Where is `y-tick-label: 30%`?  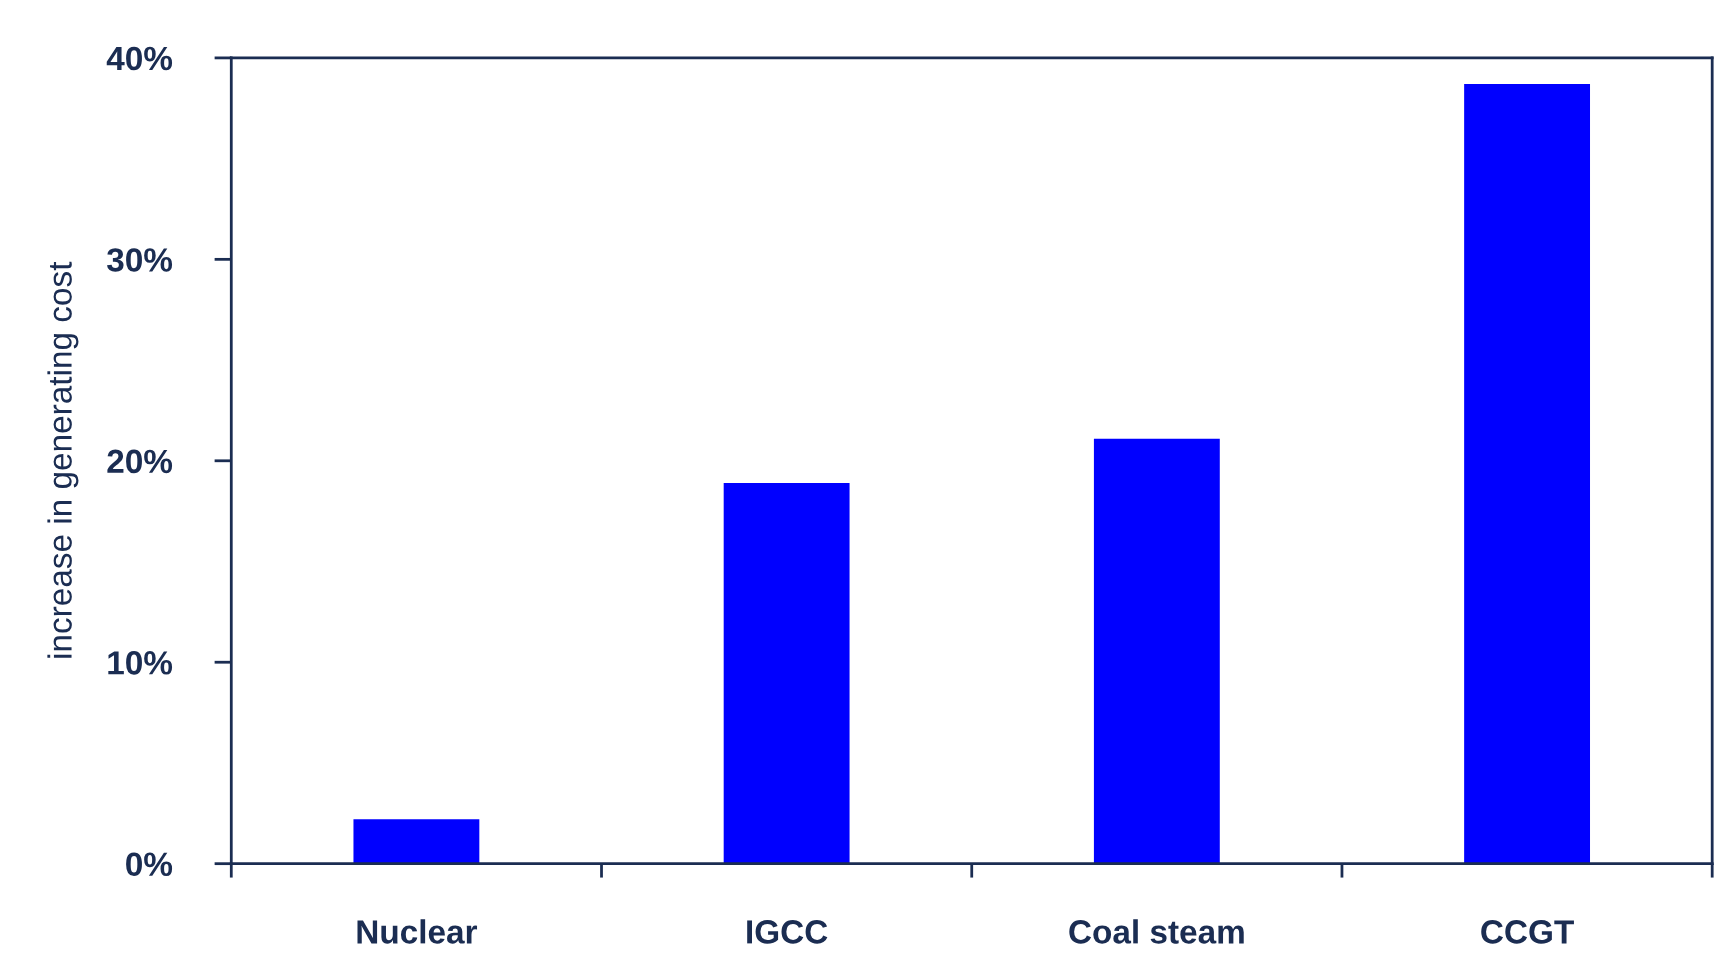
y-tick-label: 30% is located at coordinates (140, 260).